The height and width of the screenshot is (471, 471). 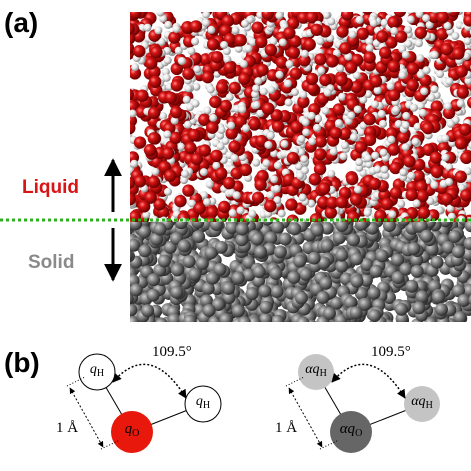 I want to click on panel-label: (a), so click(x=21, y=22).